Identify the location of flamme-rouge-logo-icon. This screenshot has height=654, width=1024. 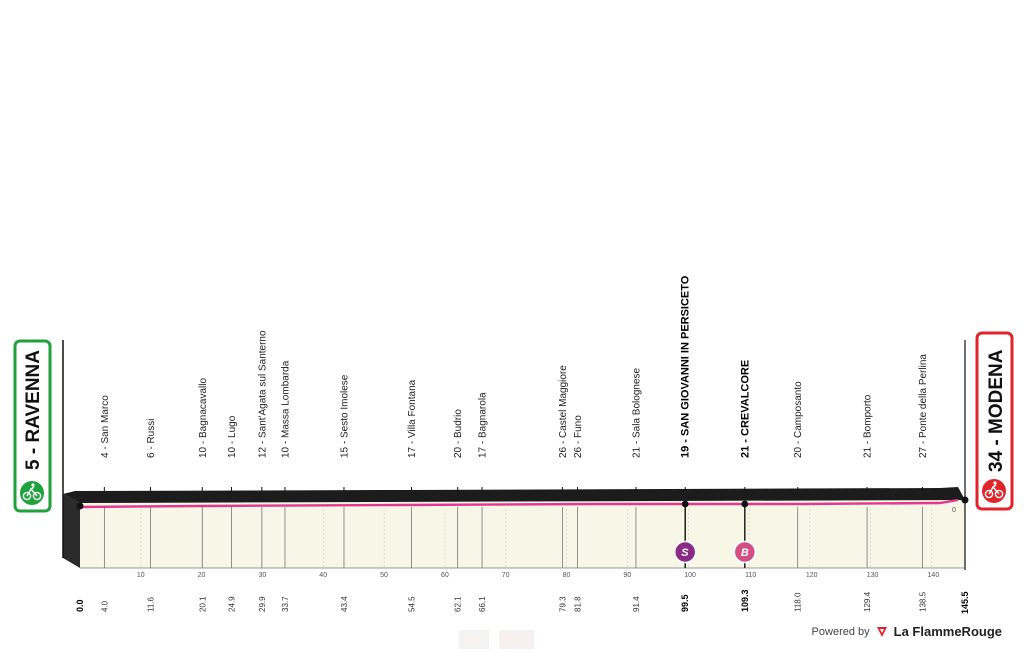
(881, 631).